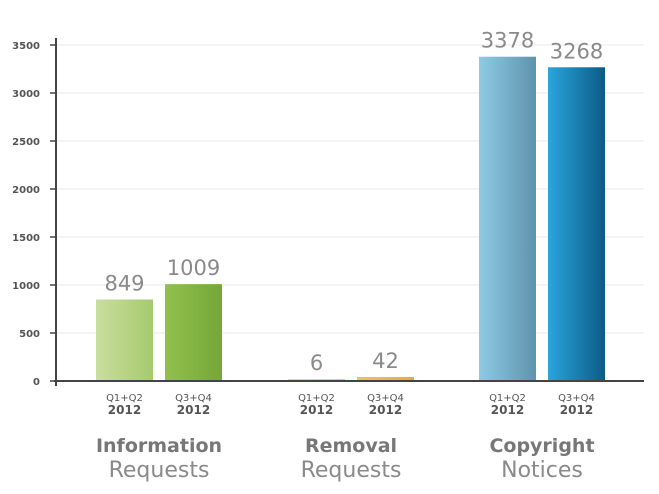  What do you see at coordinates (193, 268) in the screenshot?
I see `bar-value-label: 1009` at bounding box center [193, 268].